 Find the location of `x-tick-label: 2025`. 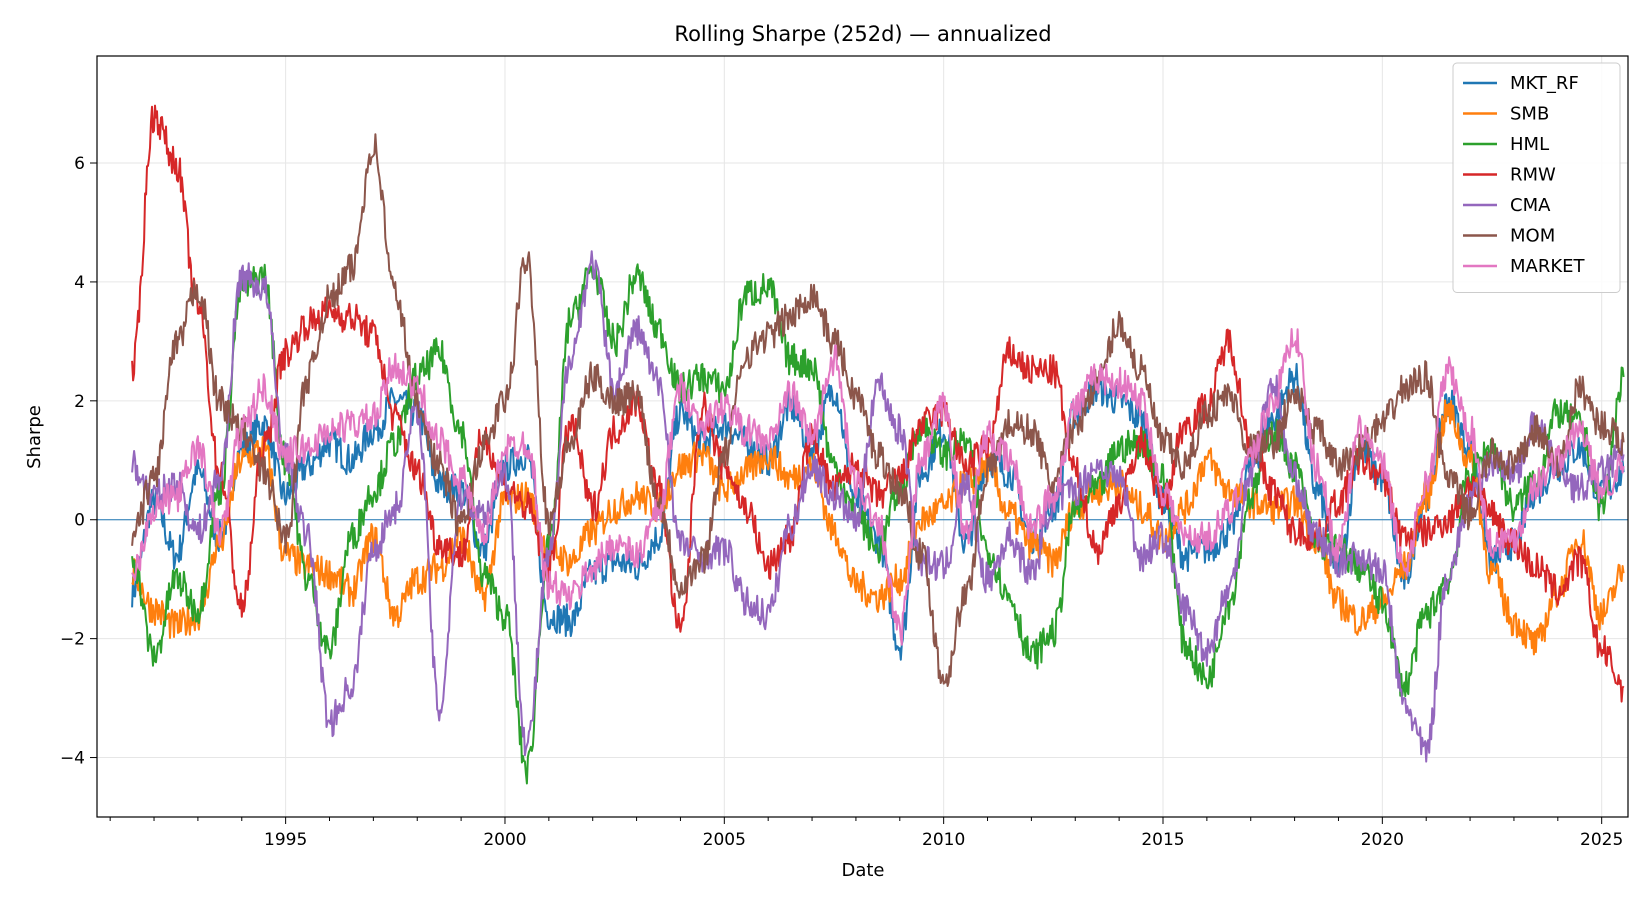

x-tick-label: 2025 is located at coordinates (1601, 840).